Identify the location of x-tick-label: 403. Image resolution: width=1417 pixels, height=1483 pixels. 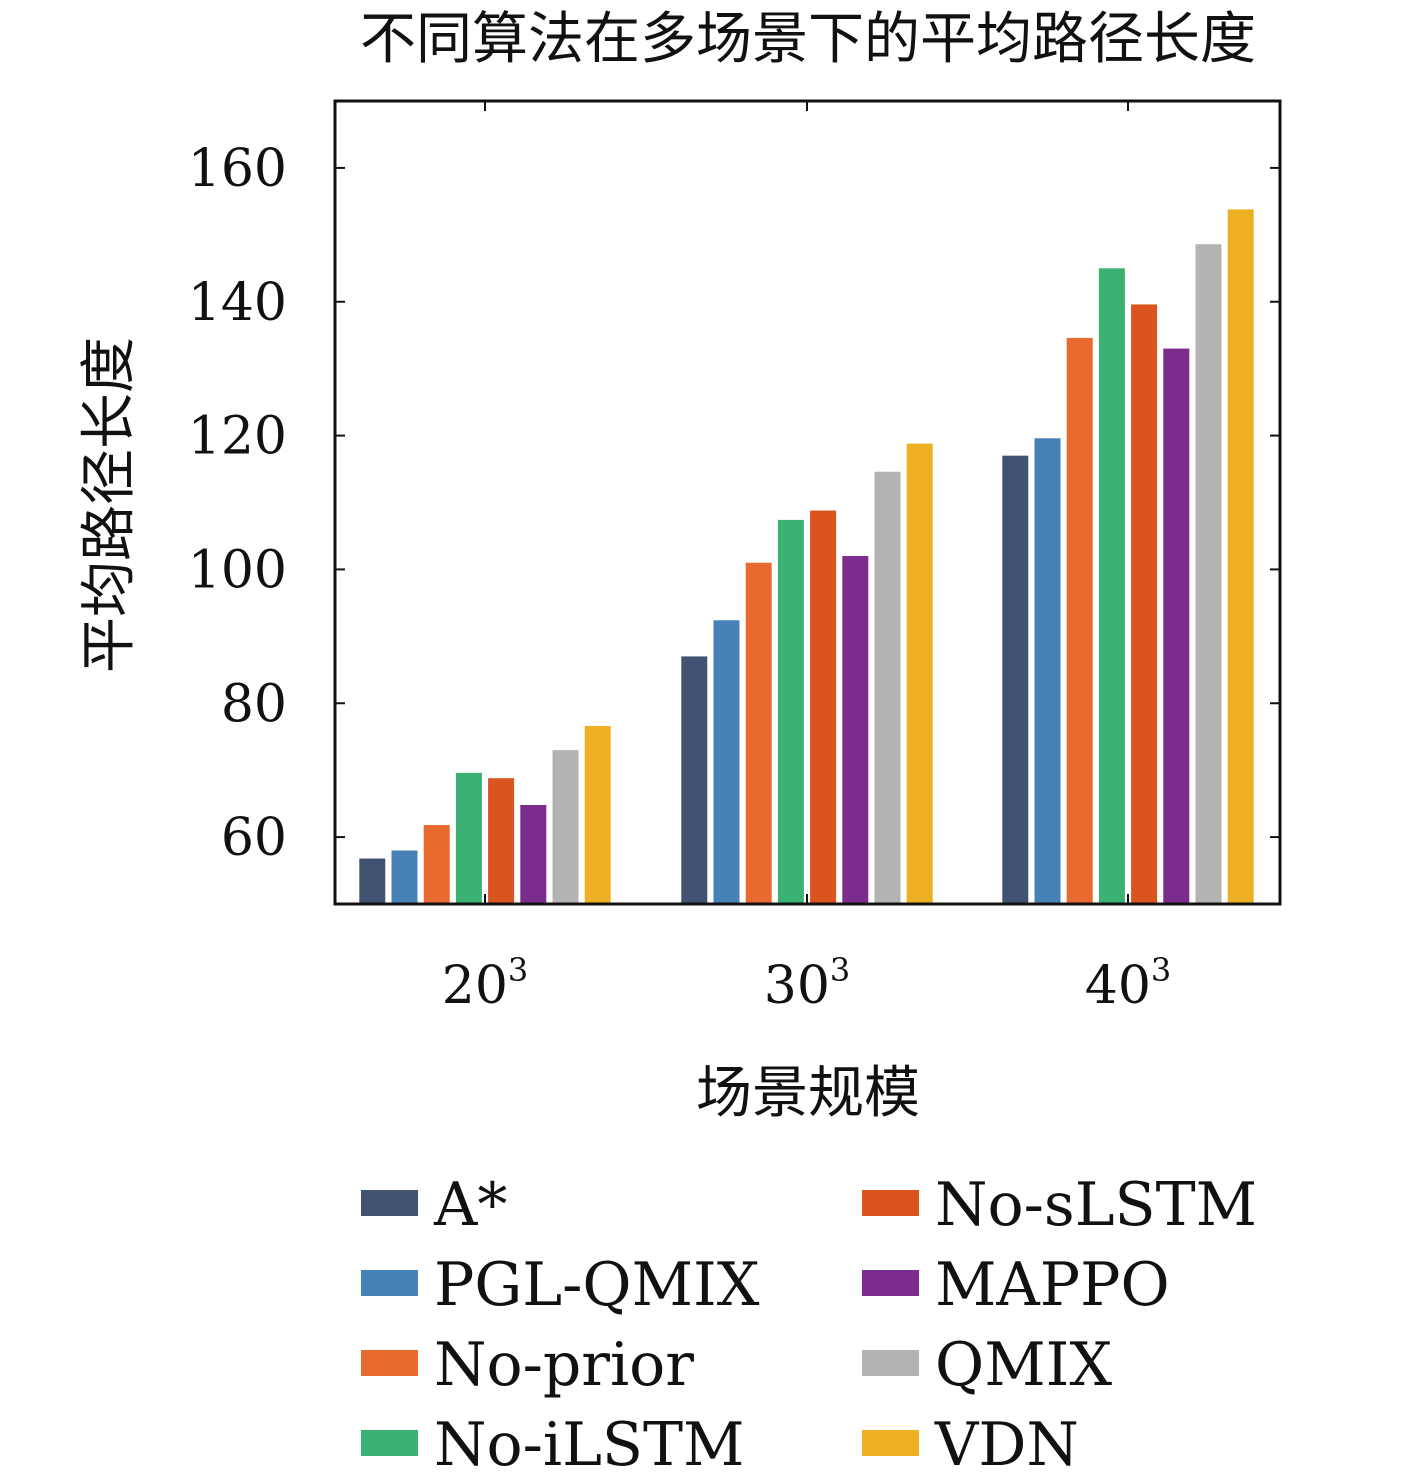
(1128, 983).